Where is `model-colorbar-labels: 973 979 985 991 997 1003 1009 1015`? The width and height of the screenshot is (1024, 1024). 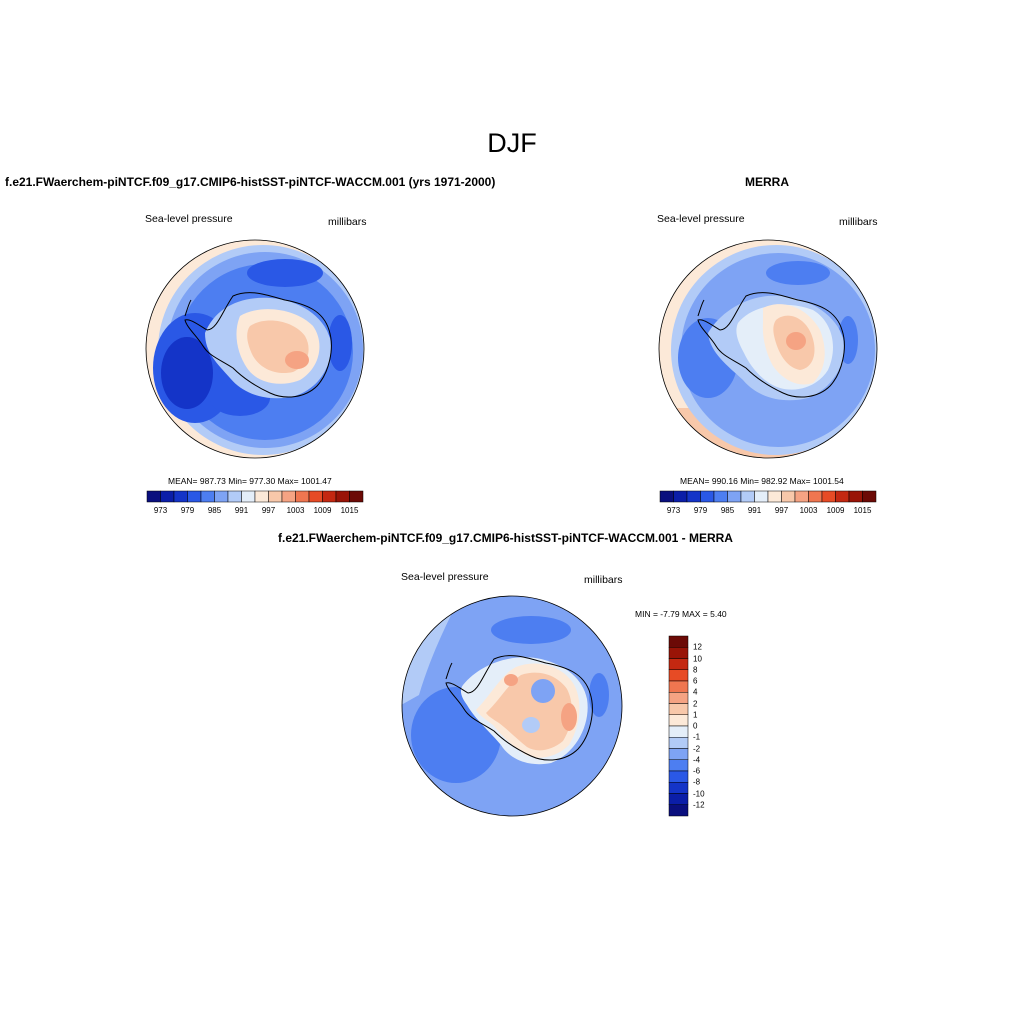
model-colorbar-labels: 973 979 985 991 997 1003 1009 1015 is located at coordinates (255, 511).